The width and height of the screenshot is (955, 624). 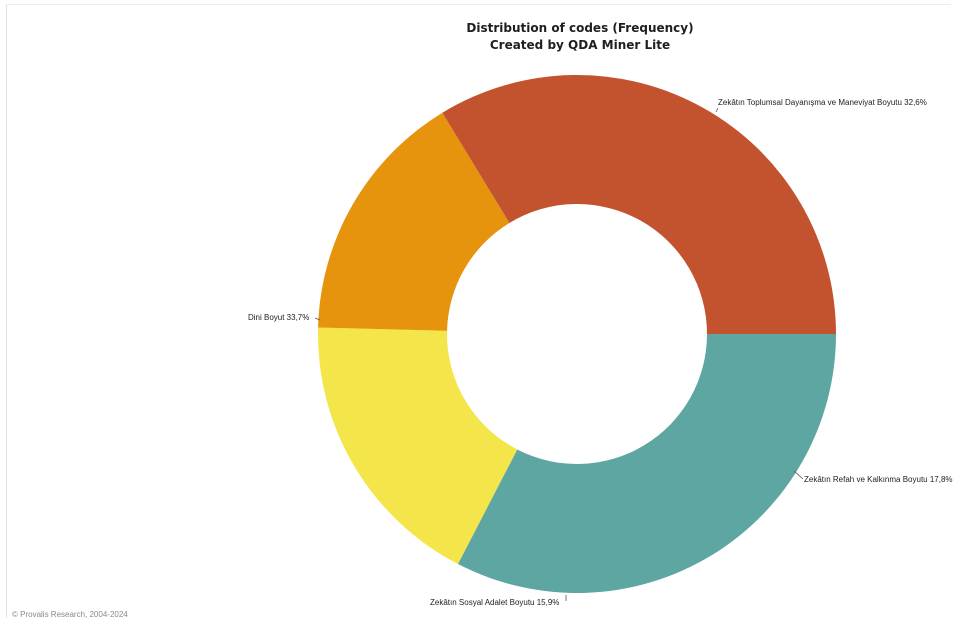 What do you see at coordinates (580, 28) in the screenshot?
I see `chart-title: Distribution of codes (Frequency)` at bounding box center [580, 28].